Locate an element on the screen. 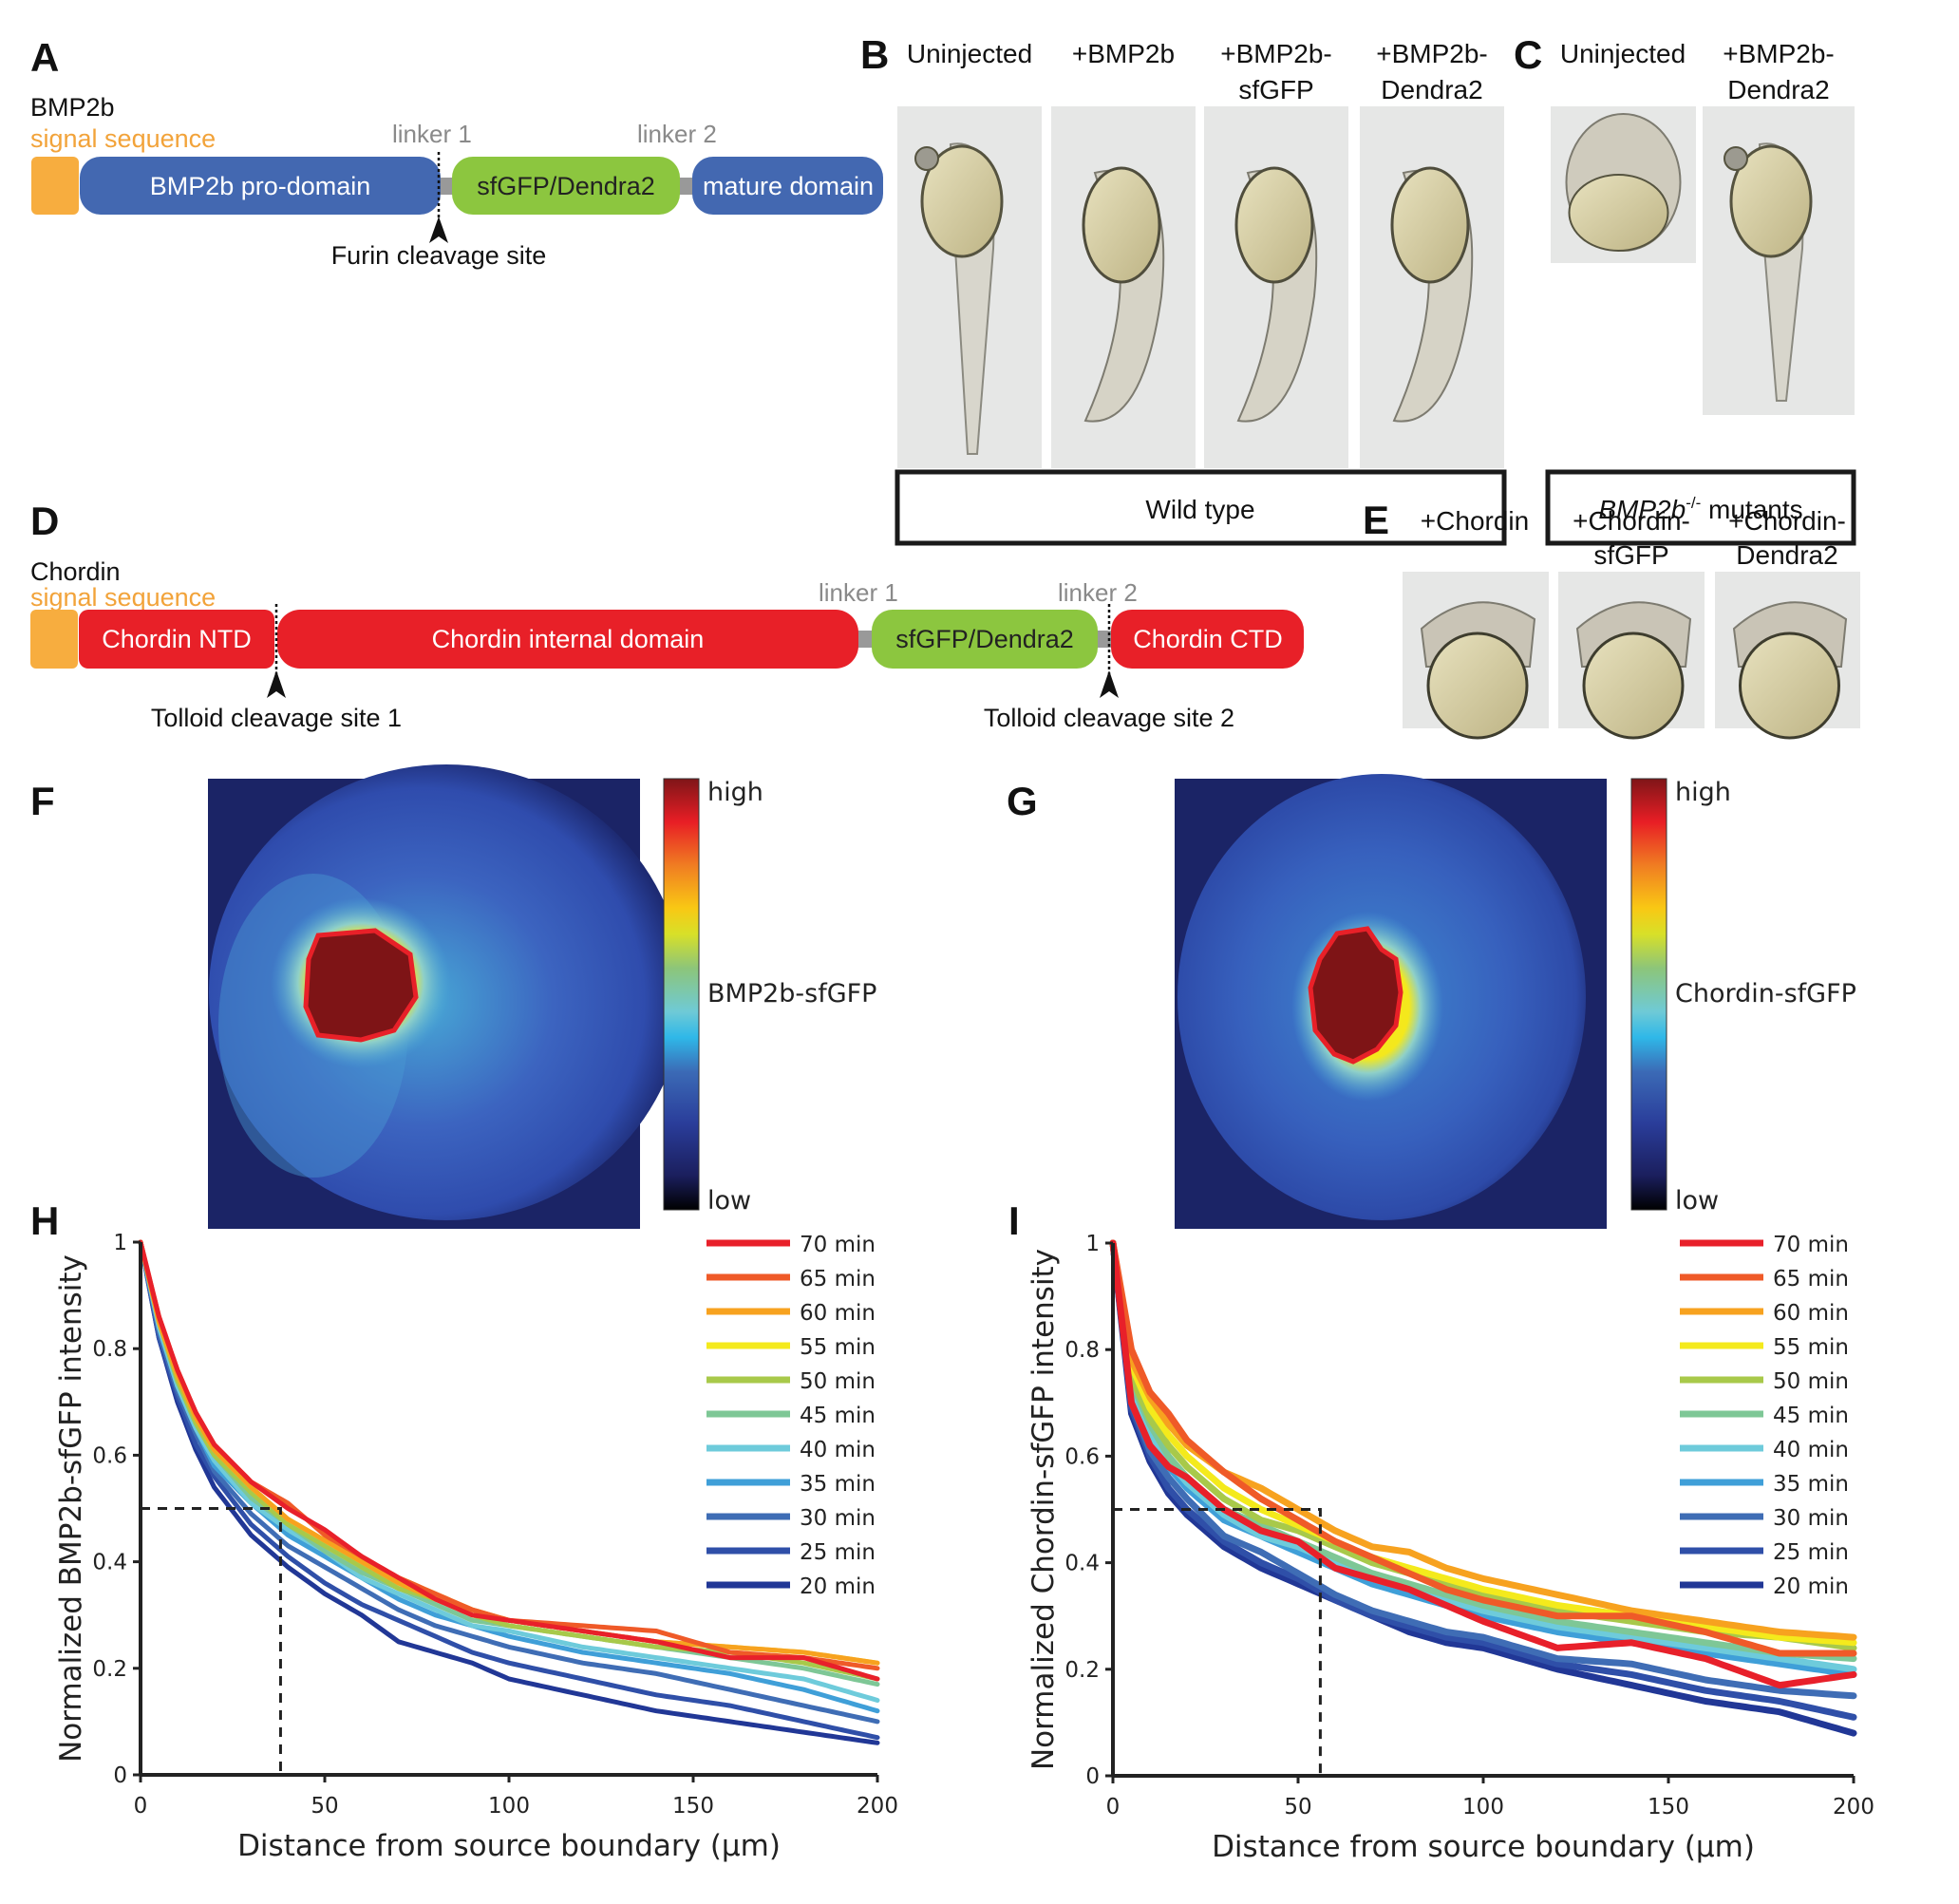 This screenshot has height=1904, width=1959. tolloid-site2-label: Tolloid cleavage site 2 is located at coordinates (1109, 718).